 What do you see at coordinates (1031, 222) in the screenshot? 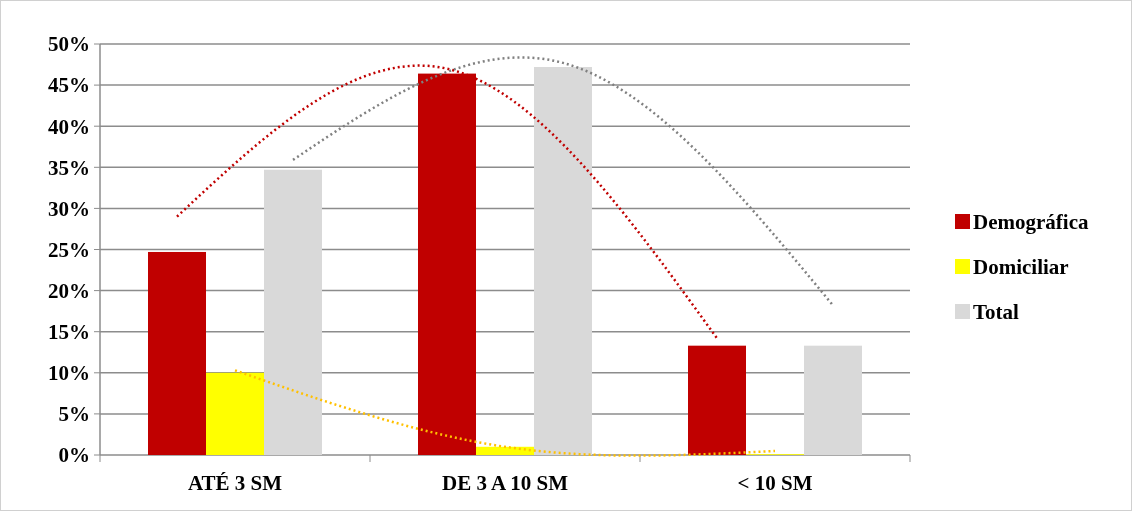
I see `legend-label: Demográfica` at bounding box center [1031, 222].